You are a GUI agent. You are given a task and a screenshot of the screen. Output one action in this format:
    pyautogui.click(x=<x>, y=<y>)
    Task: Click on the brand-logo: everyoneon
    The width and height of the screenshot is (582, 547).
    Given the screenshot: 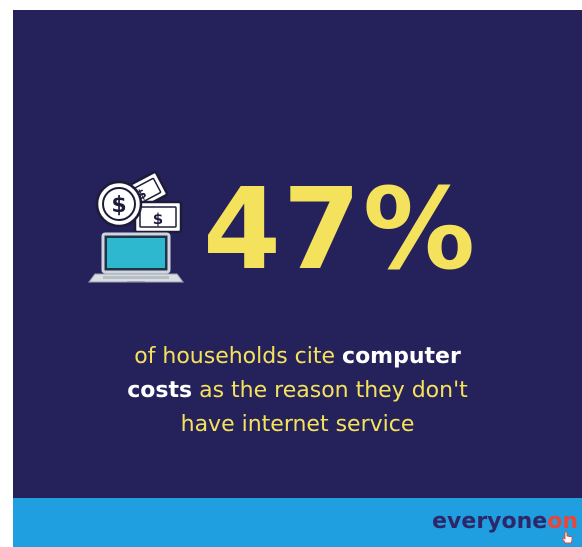 What is the action you would take?
    pyautogui.click(x=505, y=522)
    